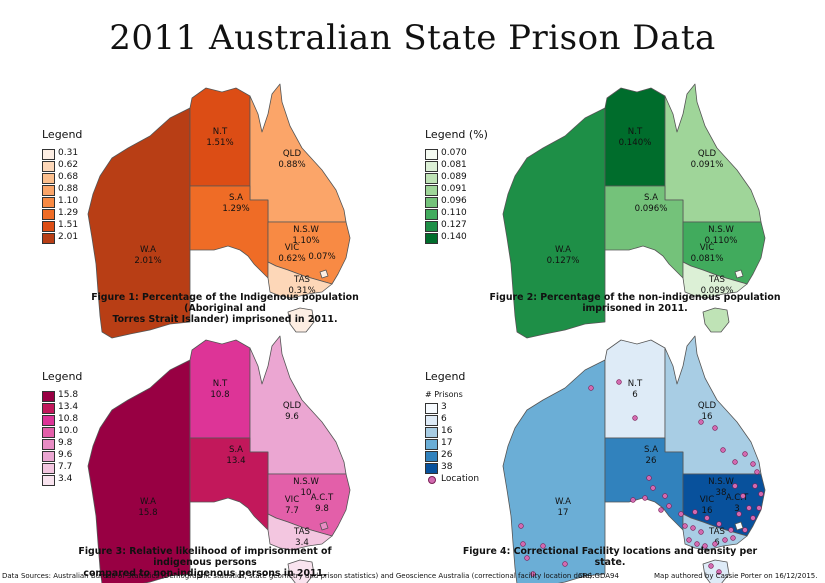  Describe the element at coordinates (707, 406) in the screenshot. I see `state-qld-name: QLD` at that location.